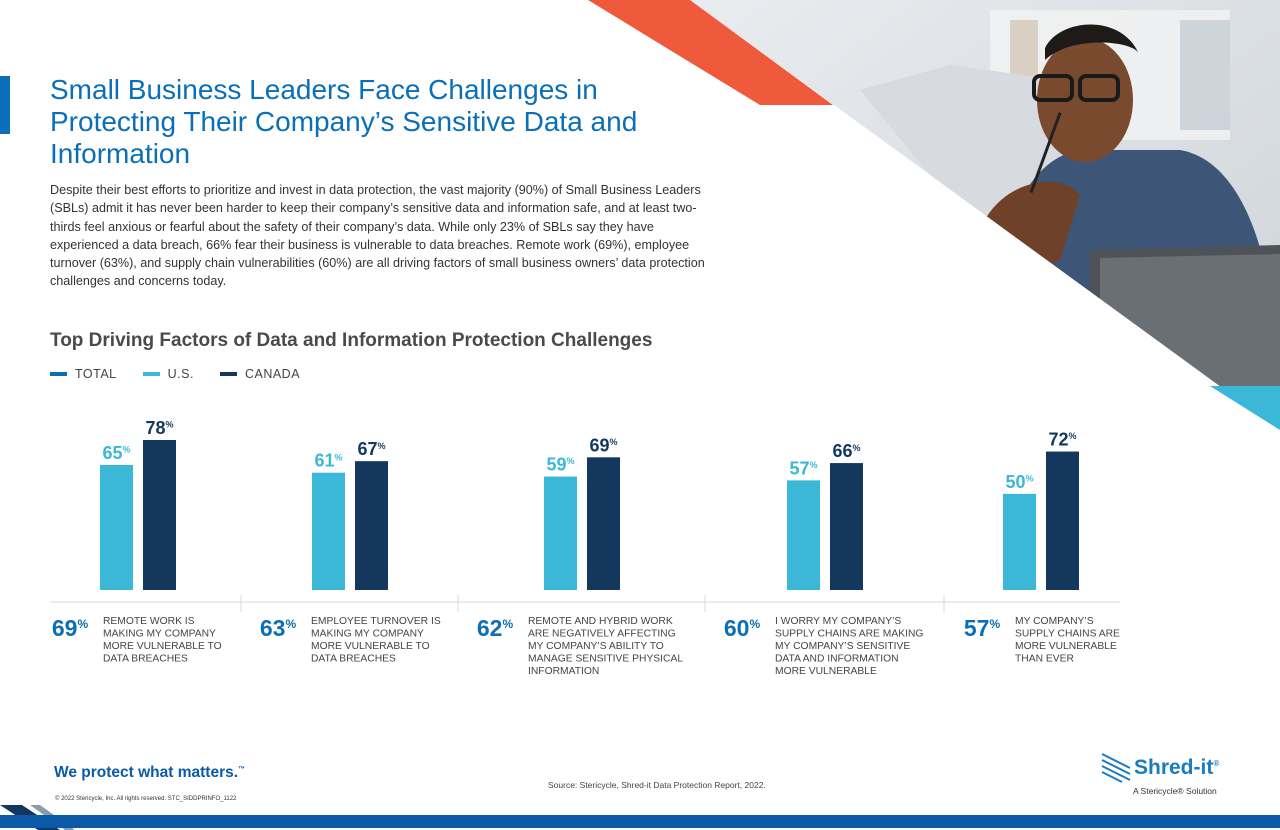 Image resolution: width=1280 pixels, height=830 pixels. What do you see at coordinates (600, 621) in the screenshot?
I see `category-label-3-line-1: REMOTE AND HYBRID WORK` at bounding box center [600, 621].